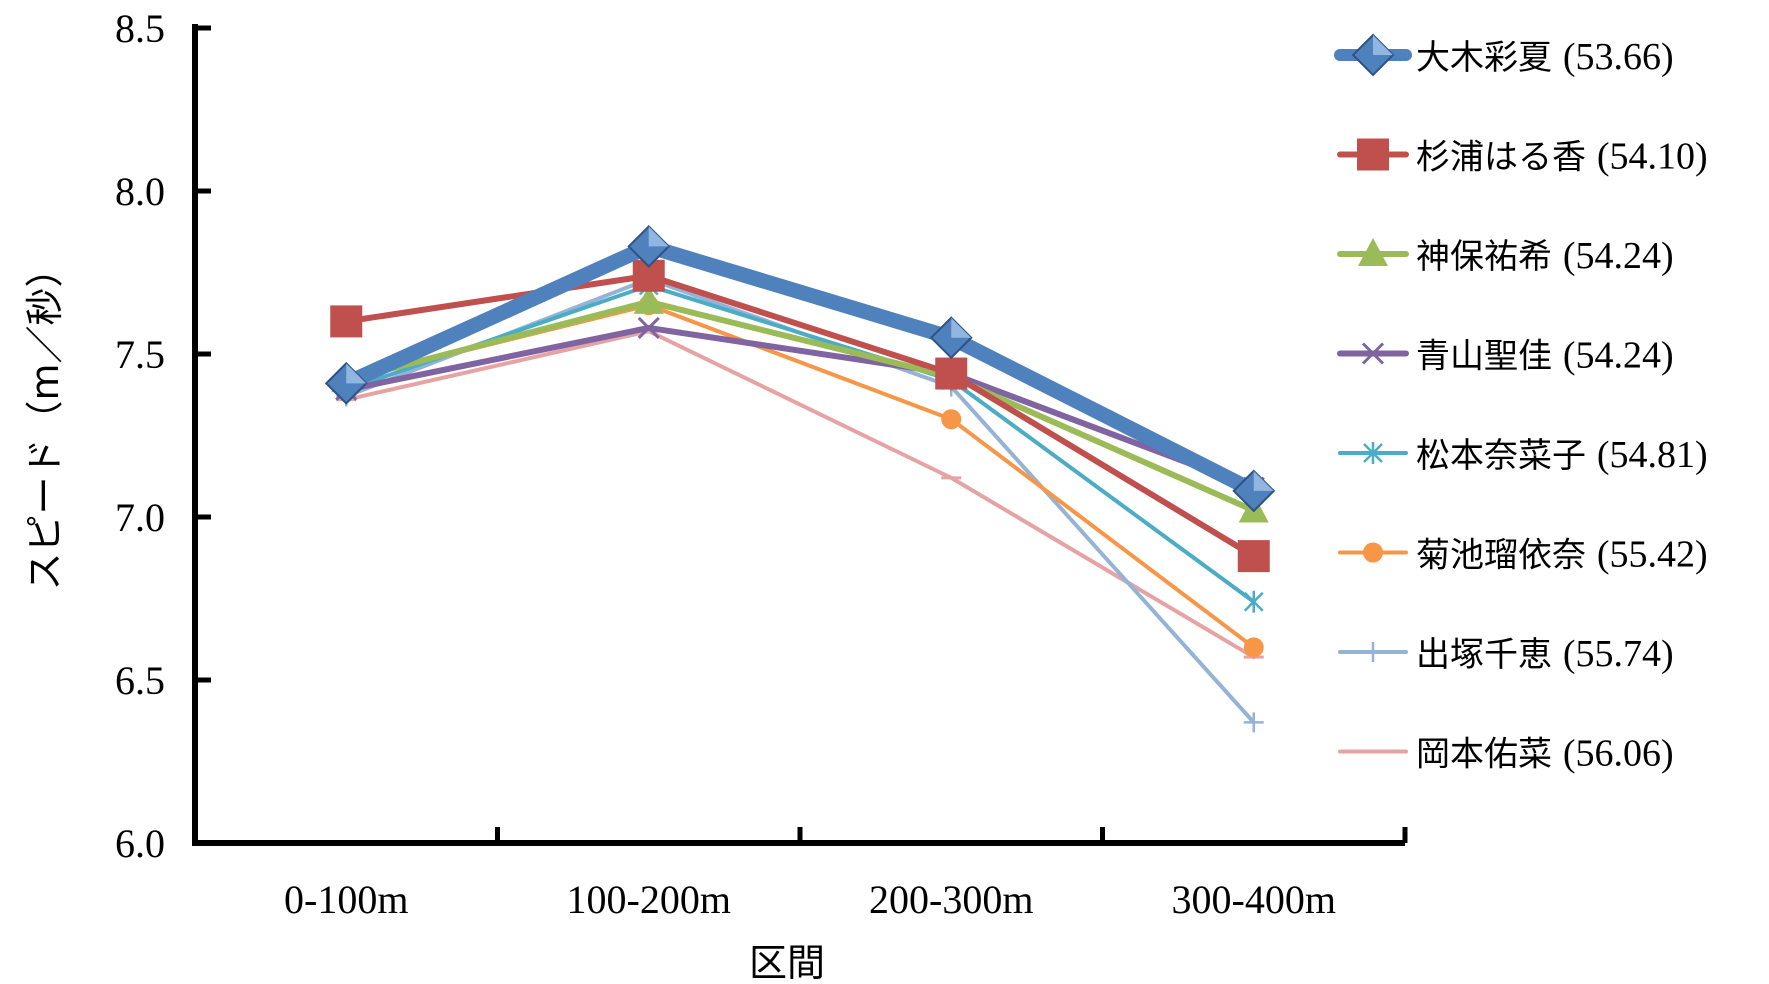 The height and width of the screenshot is (984, 1769). What do you see at coordinates (649, 899) in the screenshot?
I see `x-tick-label: 100-200m` at bounding box center [649, 899].